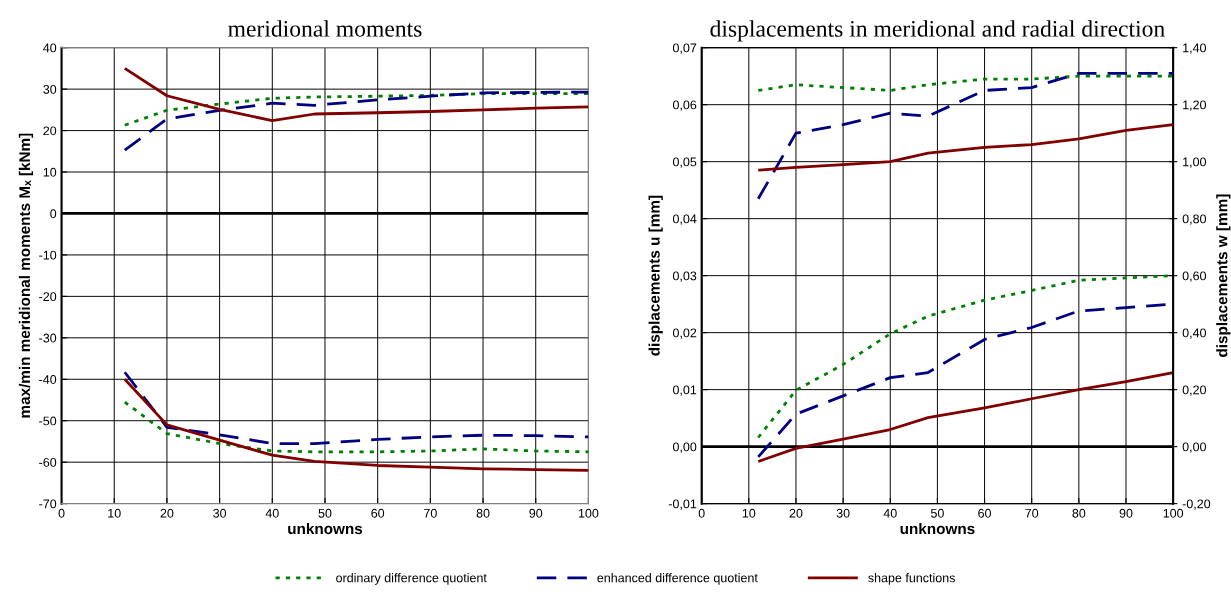 The width and height of the screenshot is (1231, 596). Describe the element at coordinates (684, 276) in the screenshot. I see `y-tick-label: 0,03` at that location.